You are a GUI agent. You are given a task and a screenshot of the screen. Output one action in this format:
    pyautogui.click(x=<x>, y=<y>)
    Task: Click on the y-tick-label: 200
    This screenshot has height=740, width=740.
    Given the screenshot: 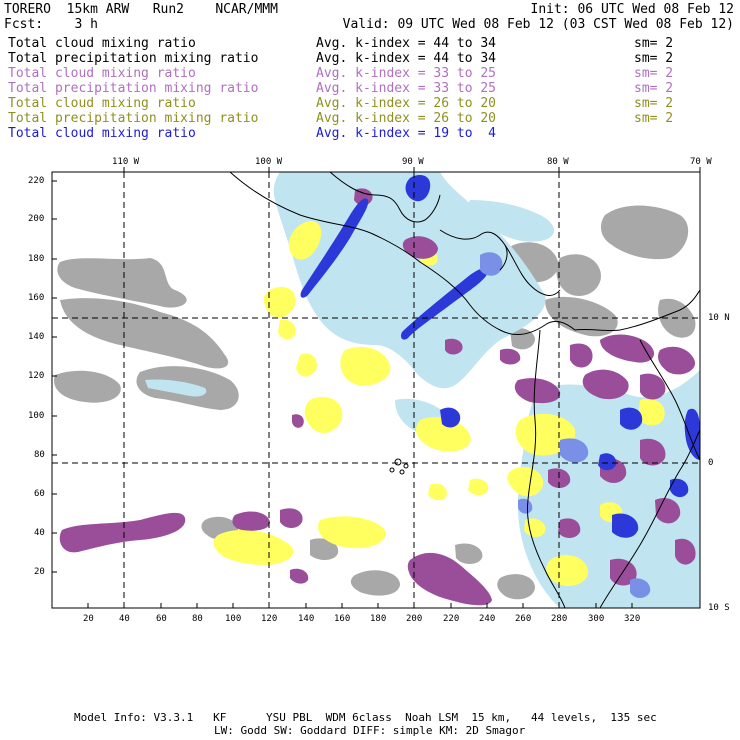 What is the action you would take?
    pyautogui.click(x=36, y=219)
    